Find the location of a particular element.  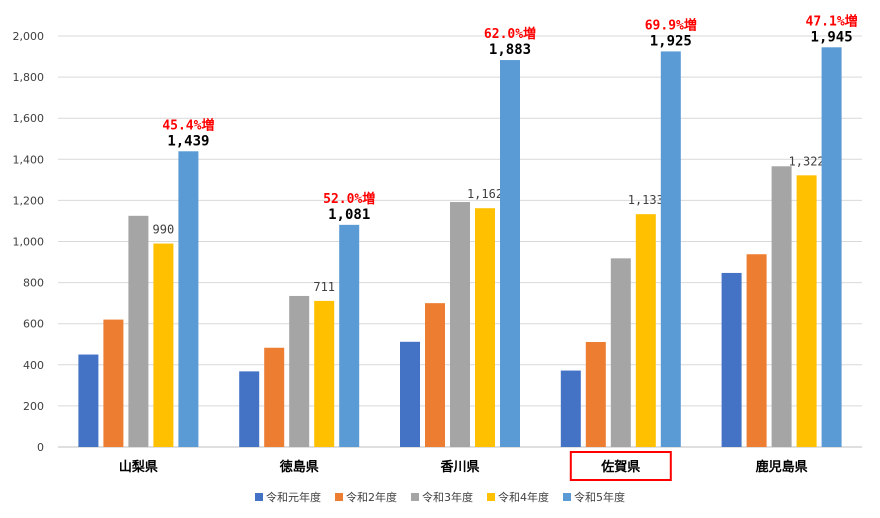

y-tick-label: 200 is located at coordinates (33, 406).